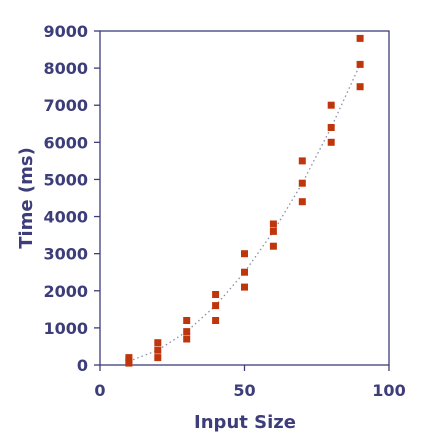  Describe the element at coordinates (26, 198) in the screenshot. I see `y-axis-title: Time (ms)` at that location.